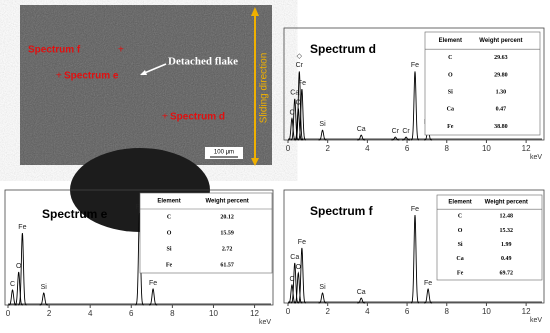 The height and width of the screenshot is (333, 550). Describe the element at coordinates (19, 266) in the screenshot. I see `peak-label: O` at that location.